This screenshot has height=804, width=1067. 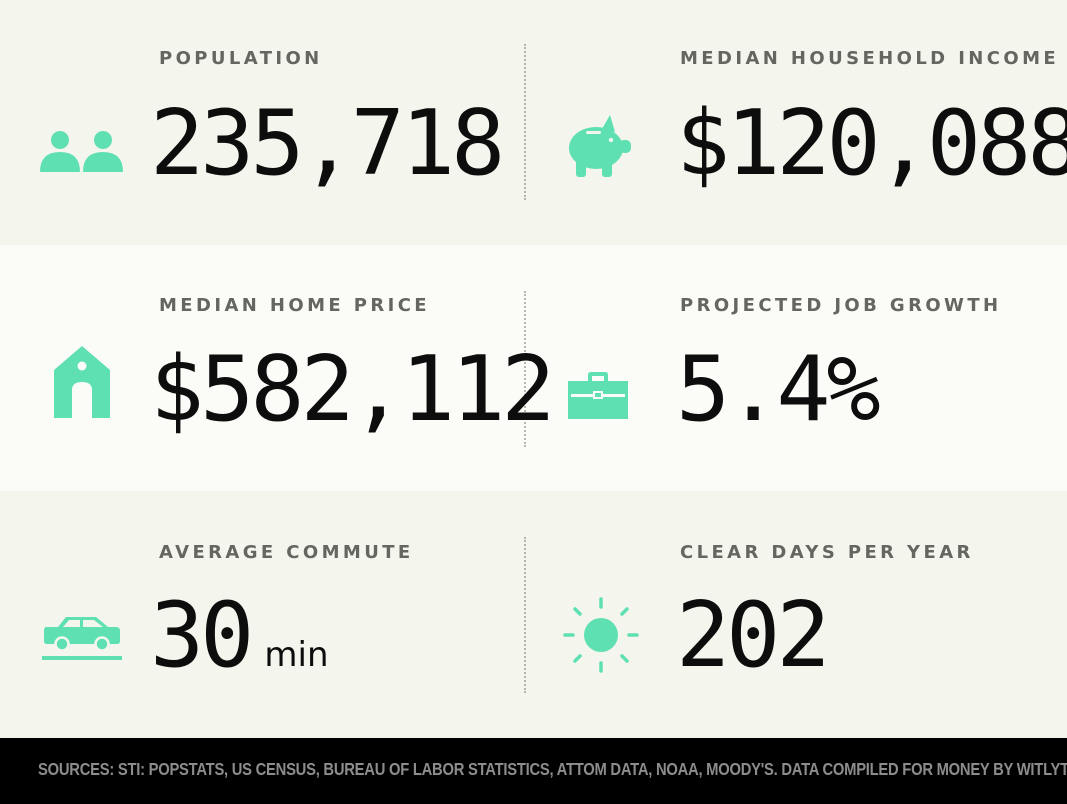 What do you see at coordinates (241, 58) in the screenshot?
I see `stat-label: POPULATION` at bounding box center [241, 58].